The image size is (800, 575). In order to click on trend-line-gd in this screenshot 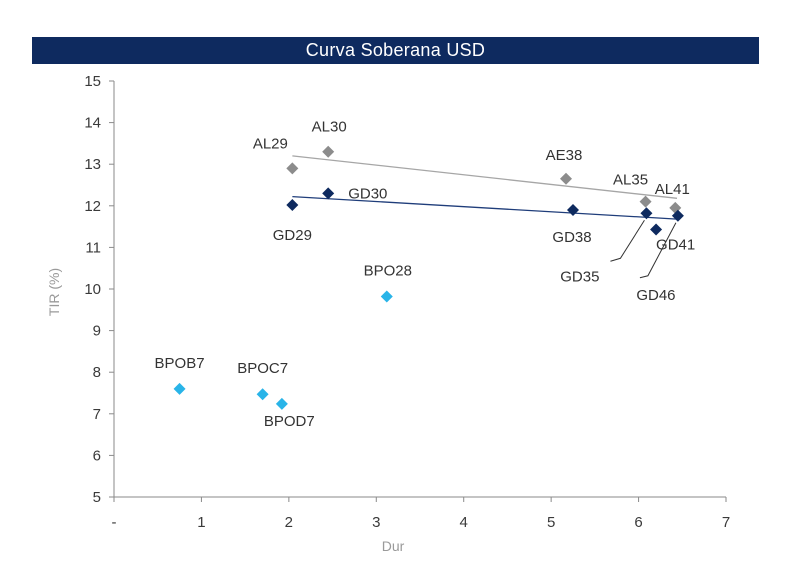, I will do `click(485, 207)`.